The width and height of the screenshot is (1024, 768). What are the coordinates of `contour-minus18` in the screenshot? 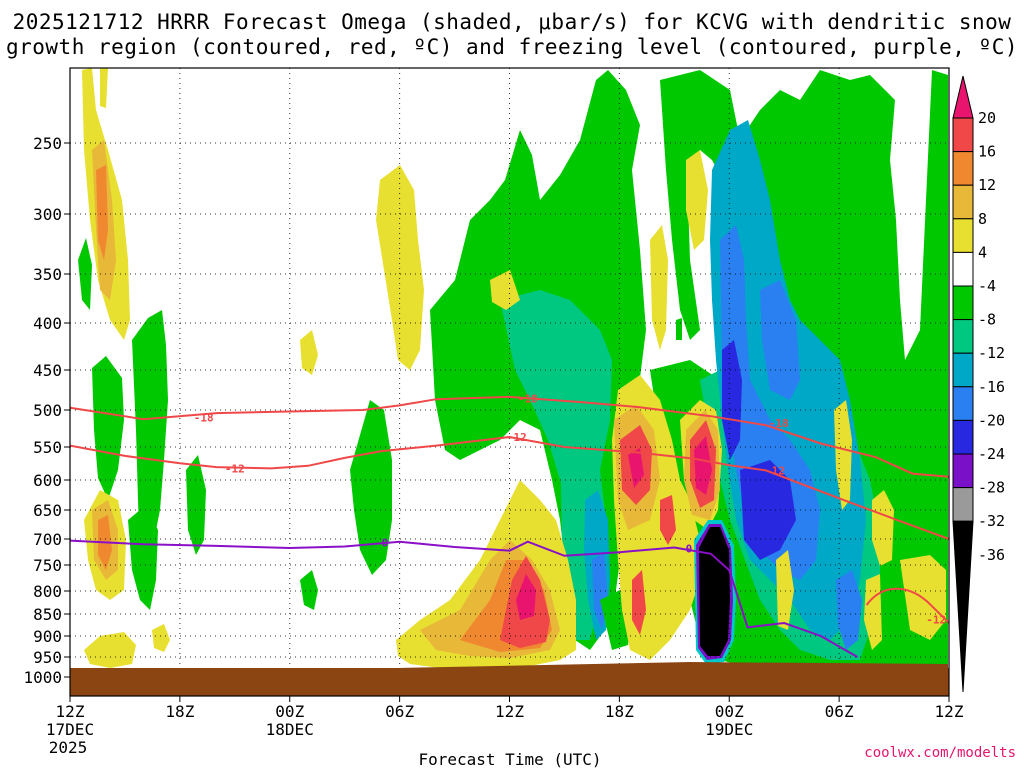 It's located at (509, 436).